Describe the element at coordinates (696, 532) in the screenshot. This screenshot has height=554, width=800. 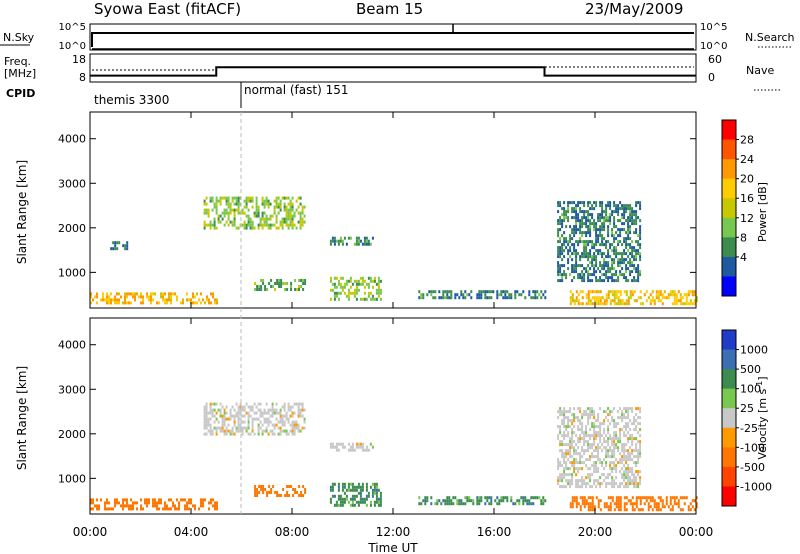
I see `x-tick-label: 00:00` at that location.